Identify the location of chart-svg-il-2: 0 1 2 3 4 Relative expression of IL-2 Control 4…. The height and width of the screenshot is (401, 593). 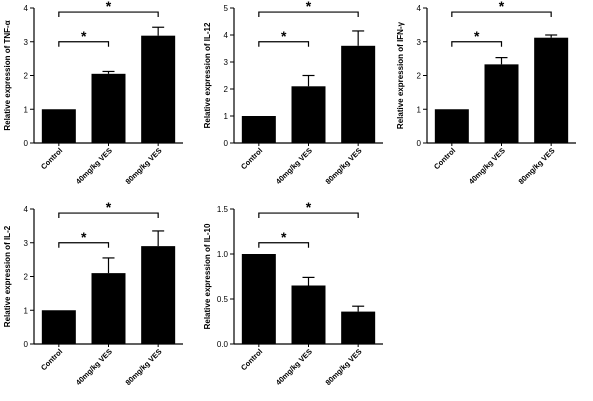
(93, 293).